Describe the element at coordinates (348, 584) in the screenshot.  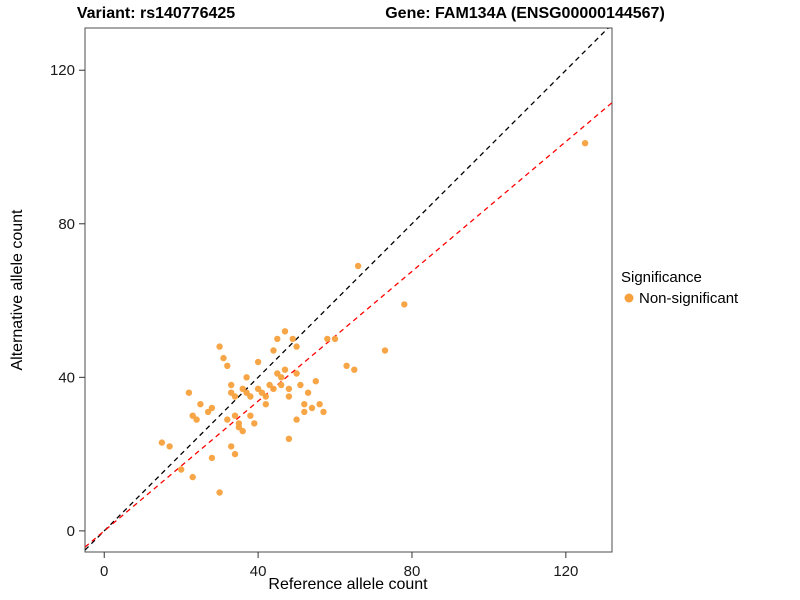
I see `x-axis-label: Reference allele count` at that location.